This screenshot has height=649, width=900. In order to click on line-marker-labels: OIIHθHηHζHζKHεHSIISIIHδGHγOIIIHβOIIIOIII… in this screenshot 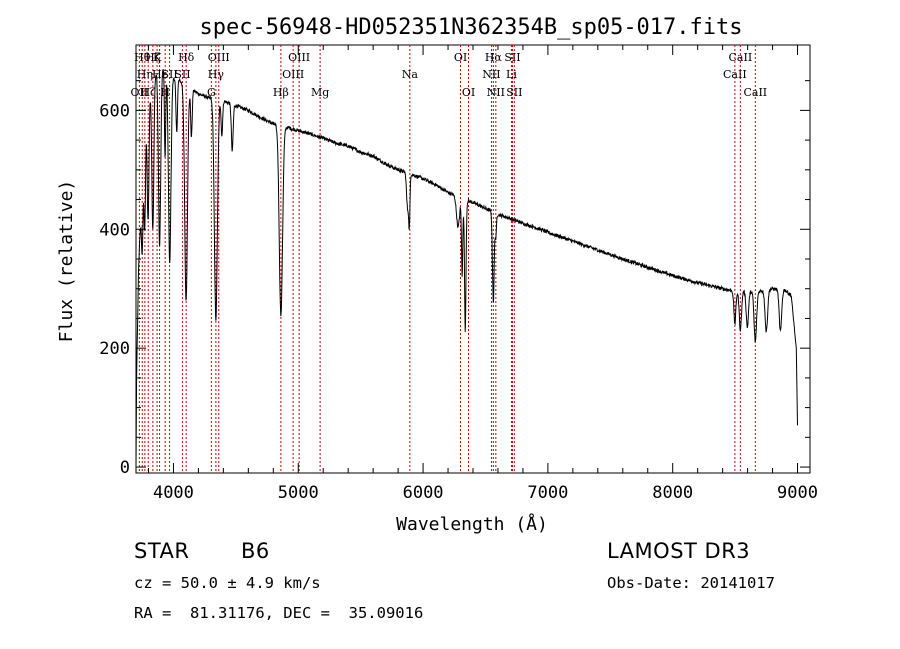, I will do `click(449, 75)`.